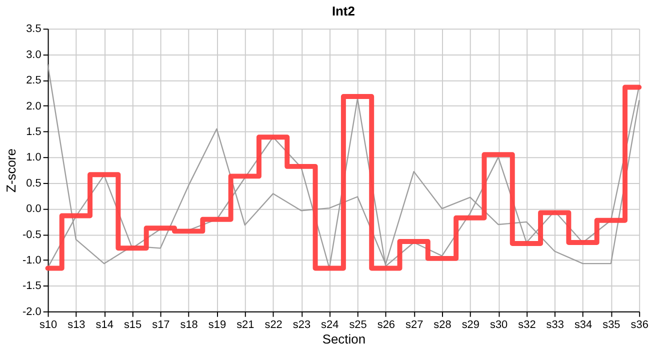 This screenshot has width=660, height=360. Describe the element at coordinates (555, 324) in the screenshot. I see `x-tick-label: s33` at that location.